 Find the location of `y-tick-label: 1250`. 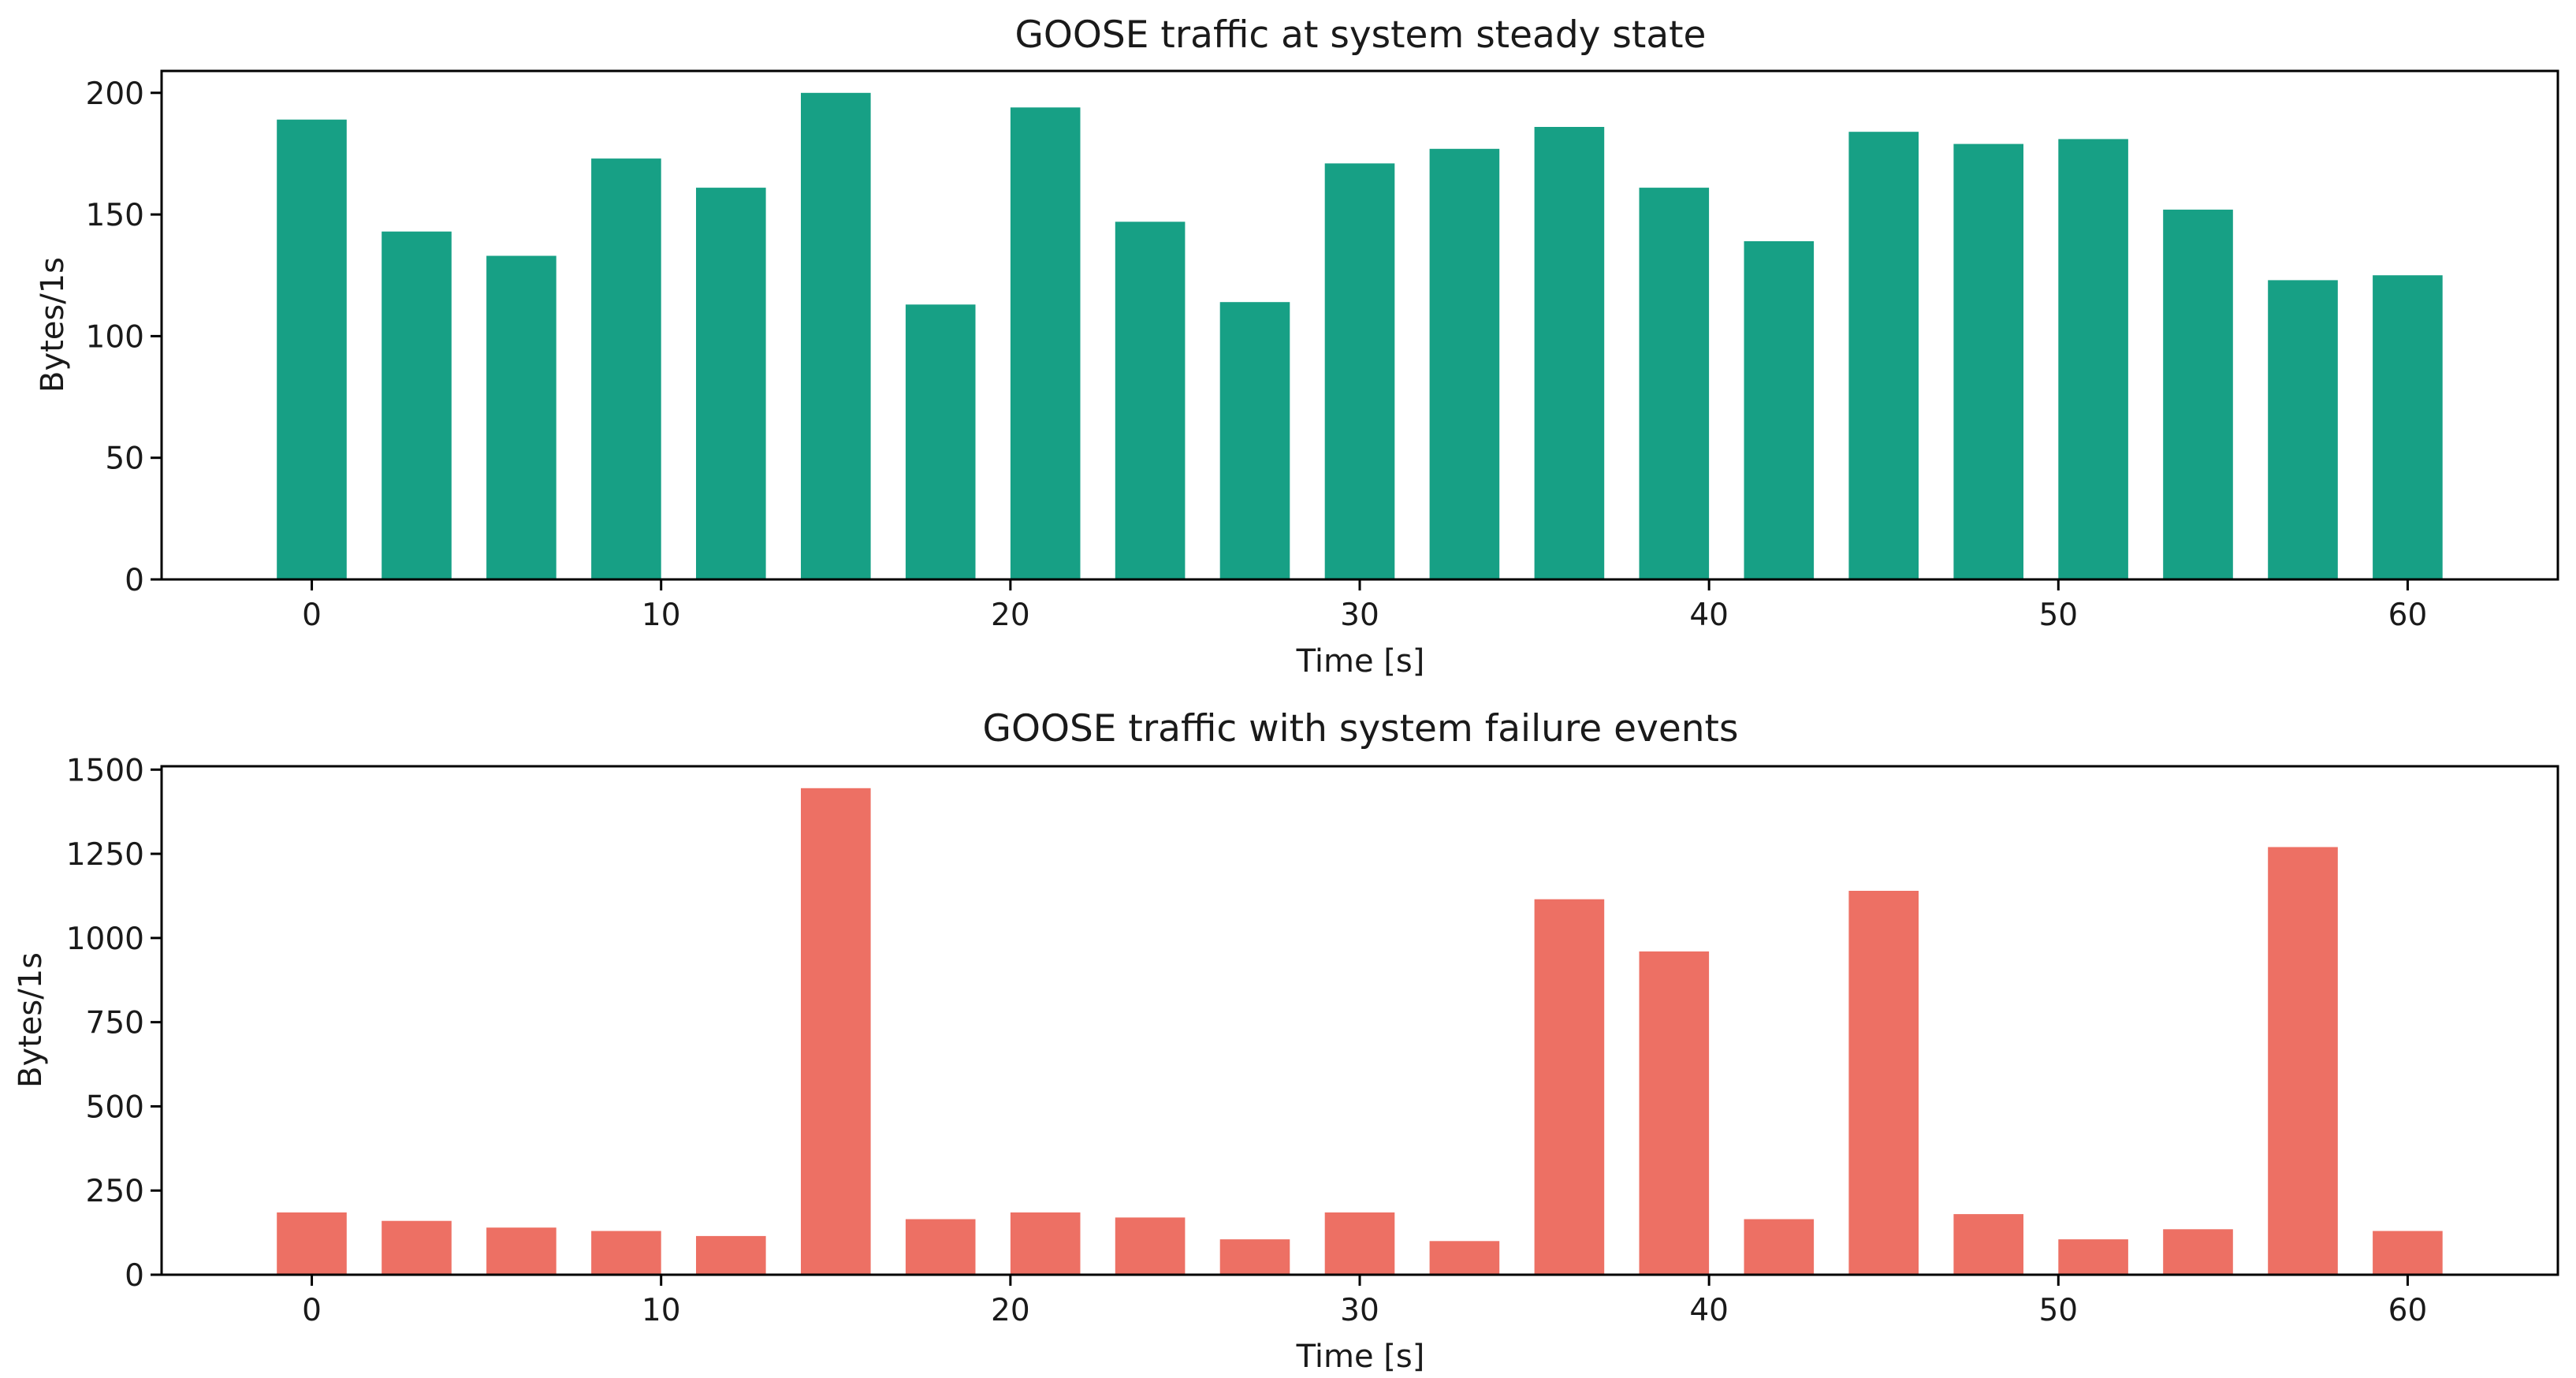

y-tick-label: 1250 is located at coordinates (105, 855).